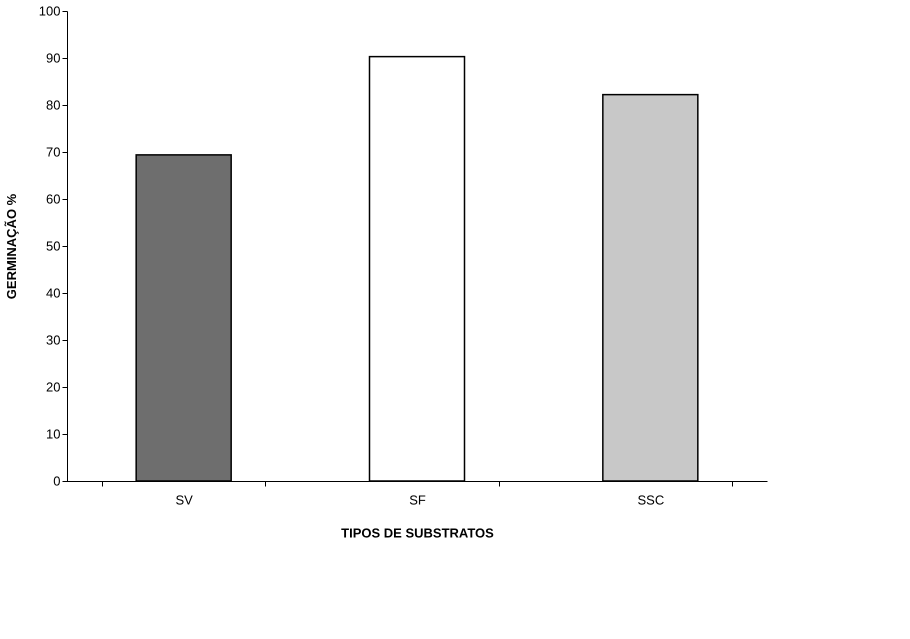  What do you see at coordinates (53, 246) in the screenshot?
I see `y-tick-label: 50` at bounding box center [53, 246].